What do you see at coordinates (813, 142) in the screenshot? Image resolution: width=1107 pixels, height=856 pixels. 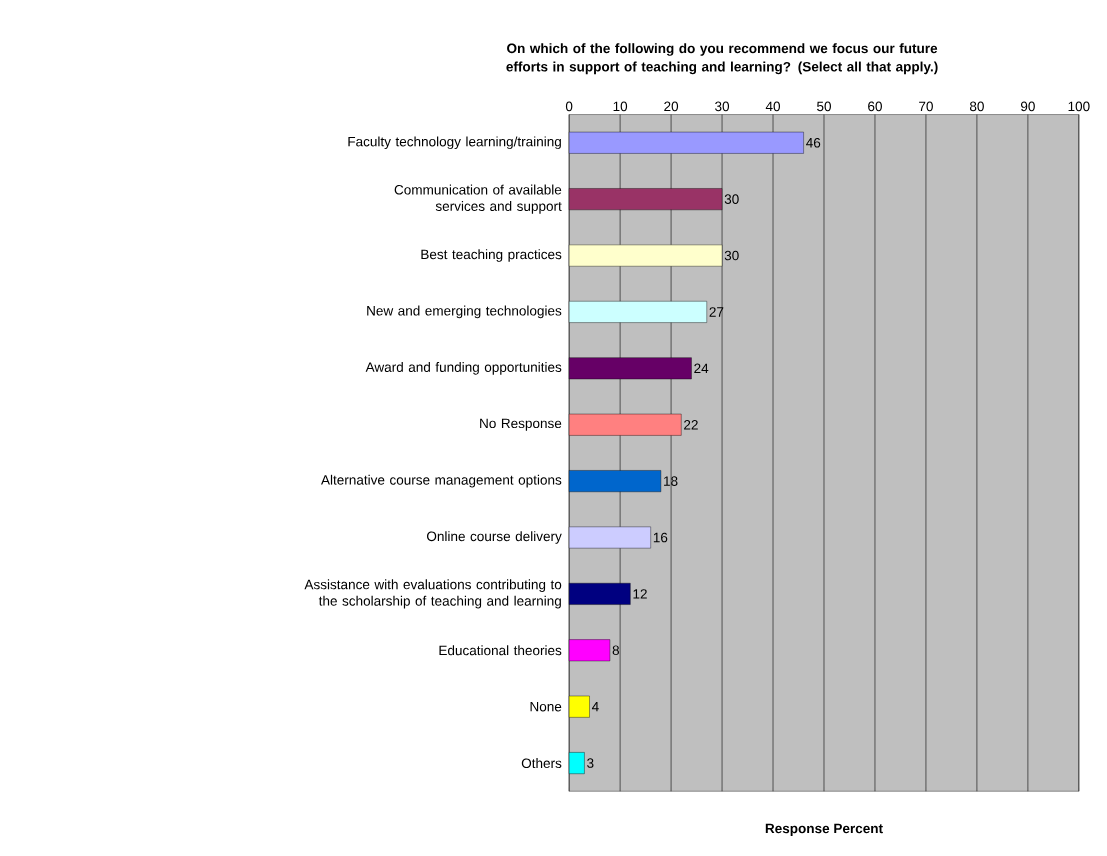 I see `data-label: 46` at bounding box center [813, 142].